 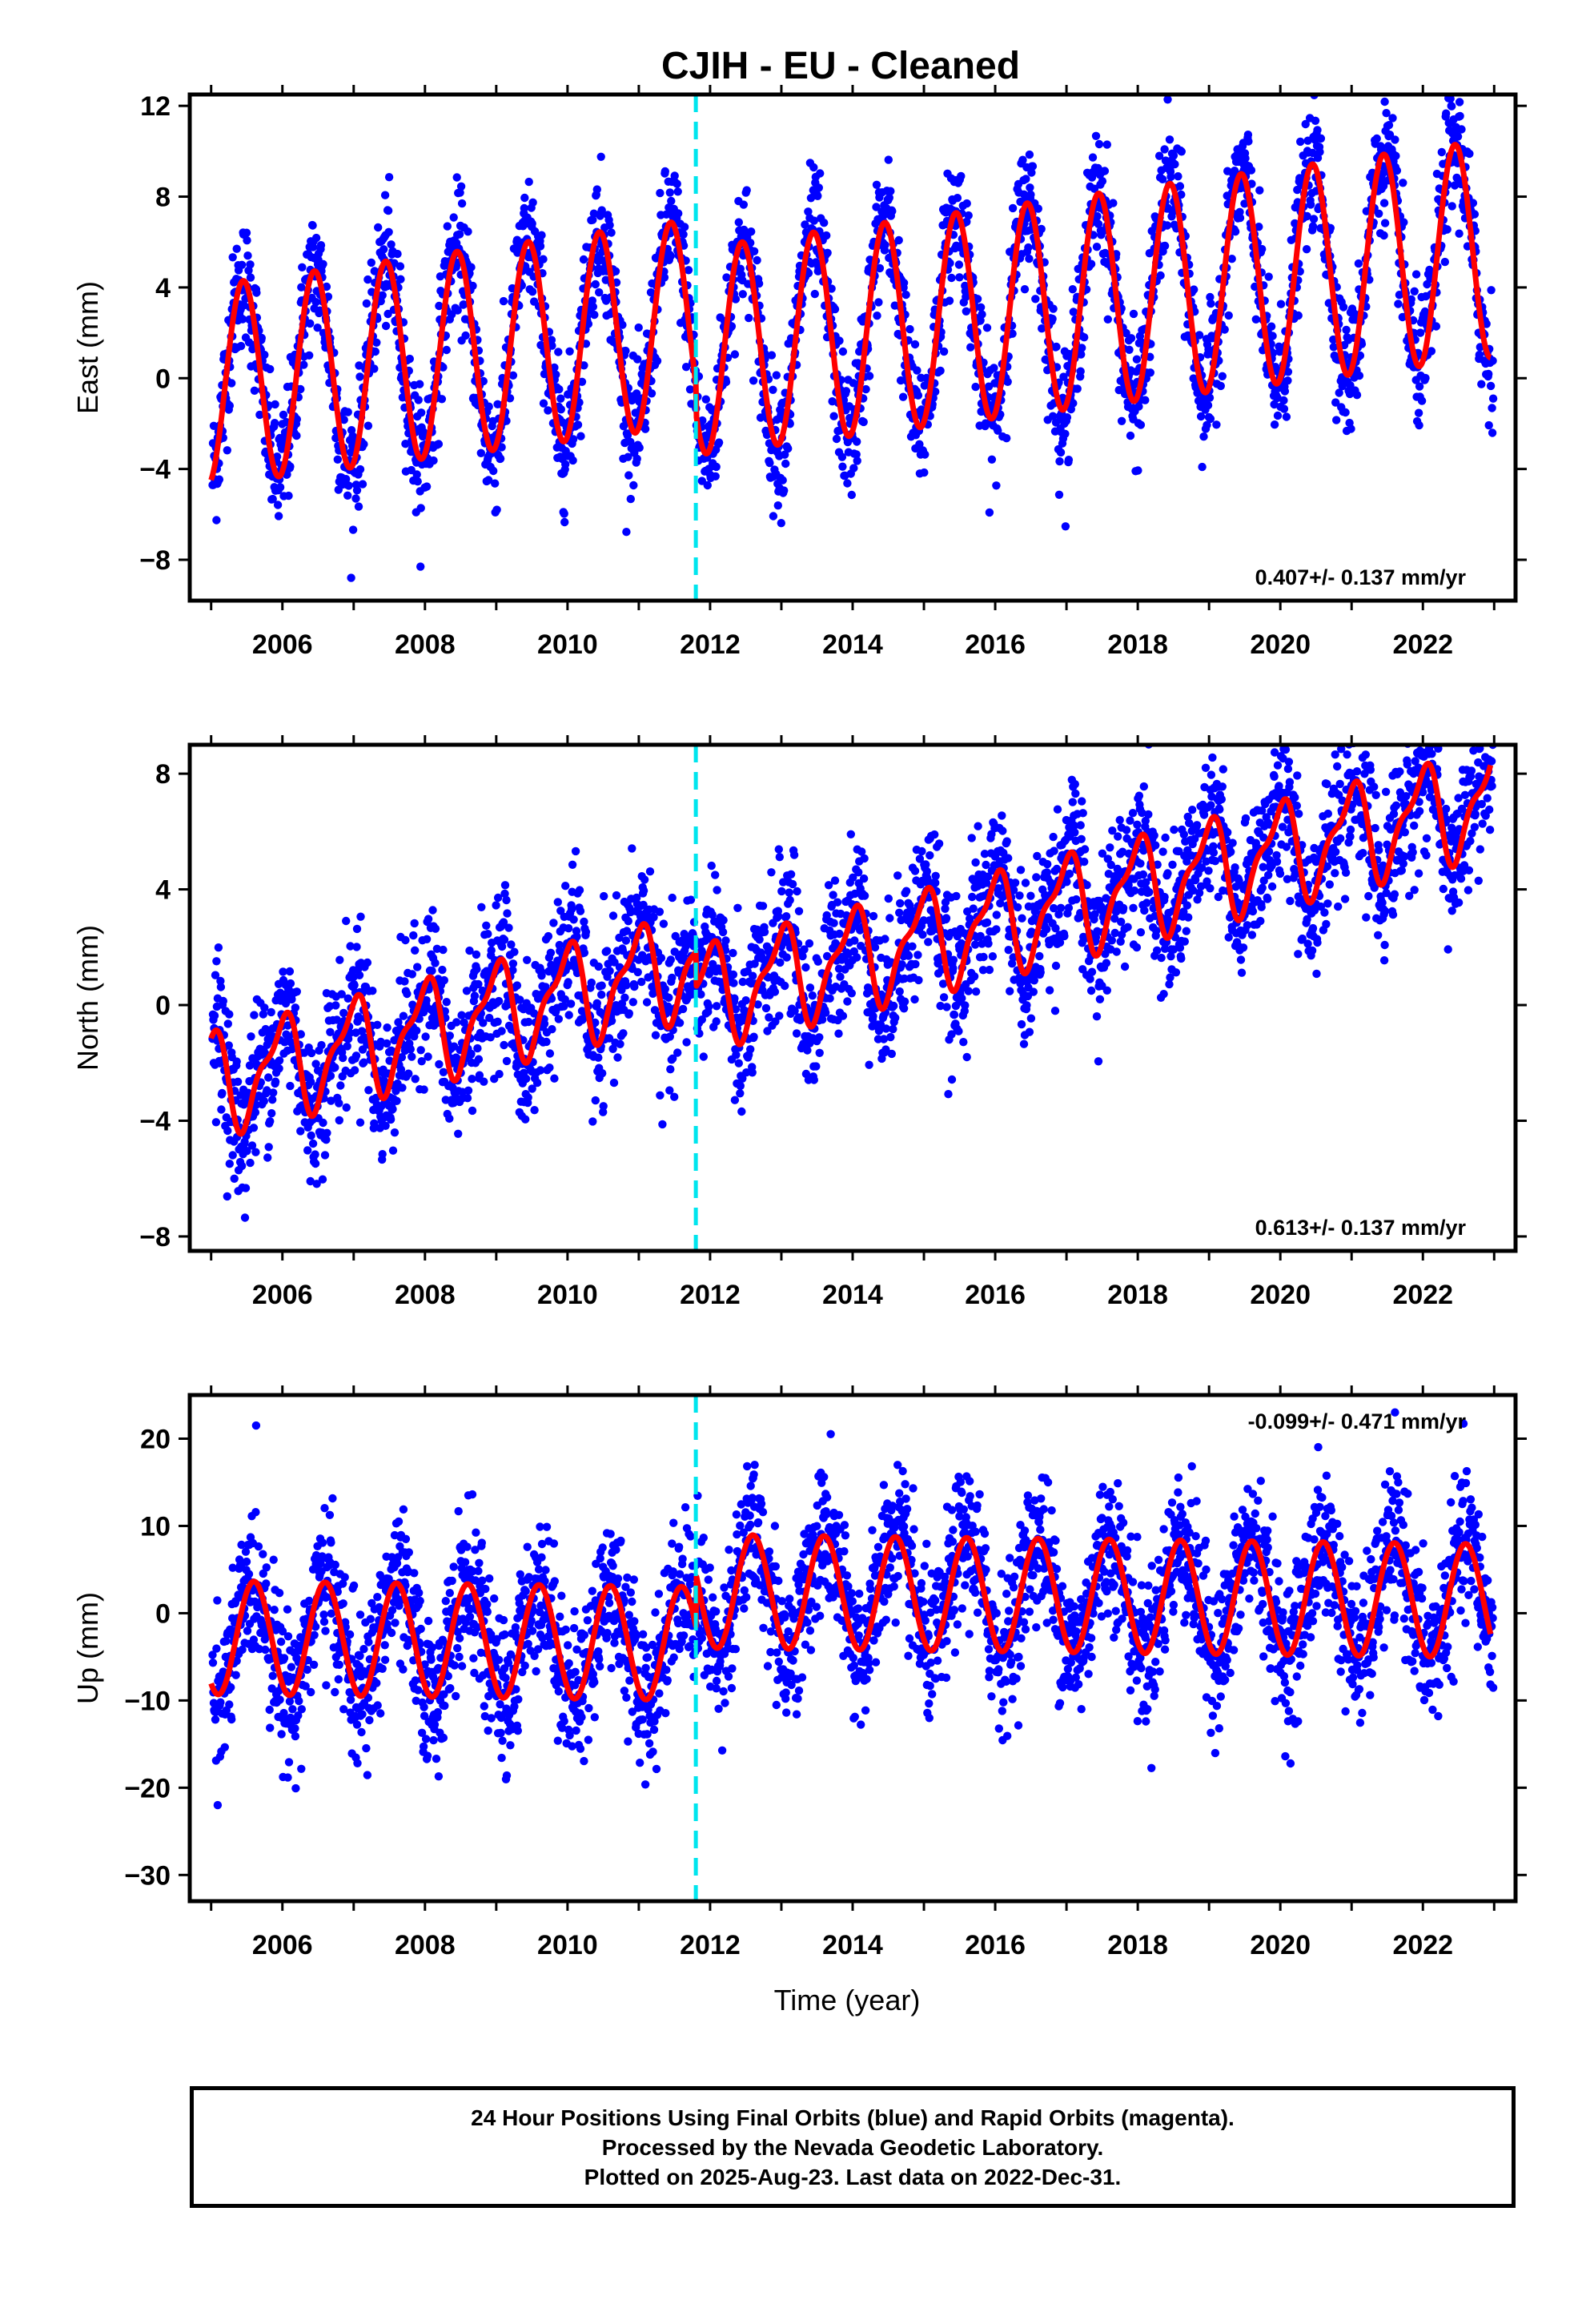 What do you see at coordinates (282, 644) in the screenshot?
I see `x-tick-label: 2006` at bounding box center [282, 644].